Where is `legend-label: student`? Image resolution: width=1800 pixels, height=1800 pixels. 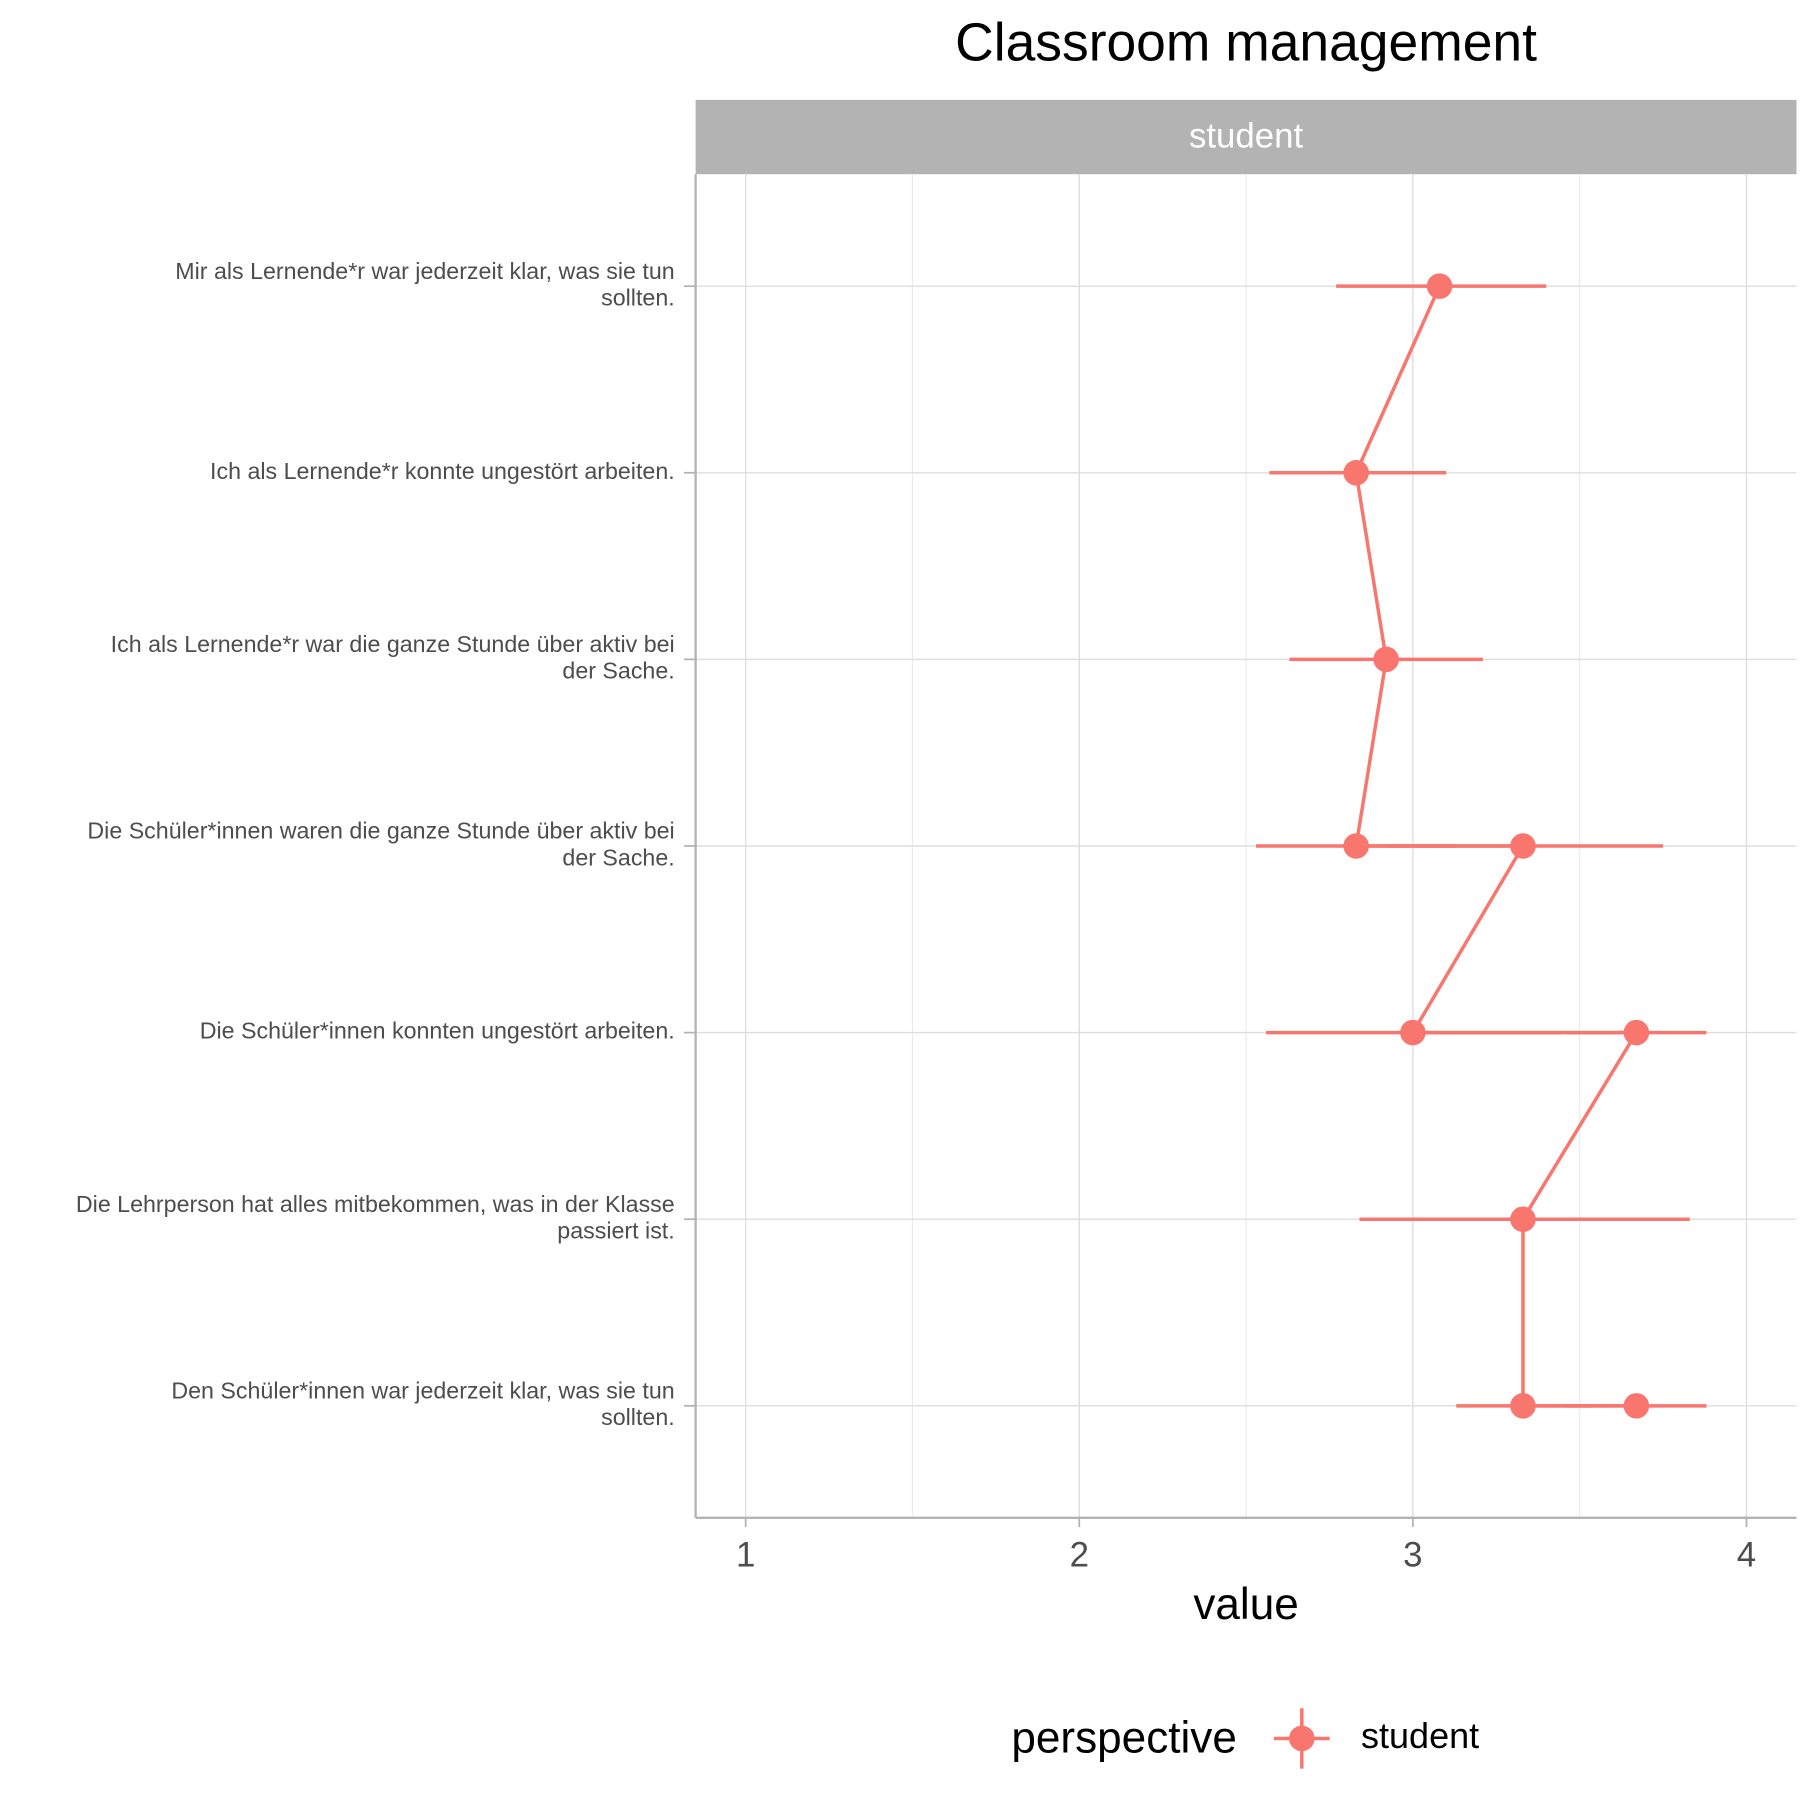
legend-label: student is located at coordinates (1420, 1735).